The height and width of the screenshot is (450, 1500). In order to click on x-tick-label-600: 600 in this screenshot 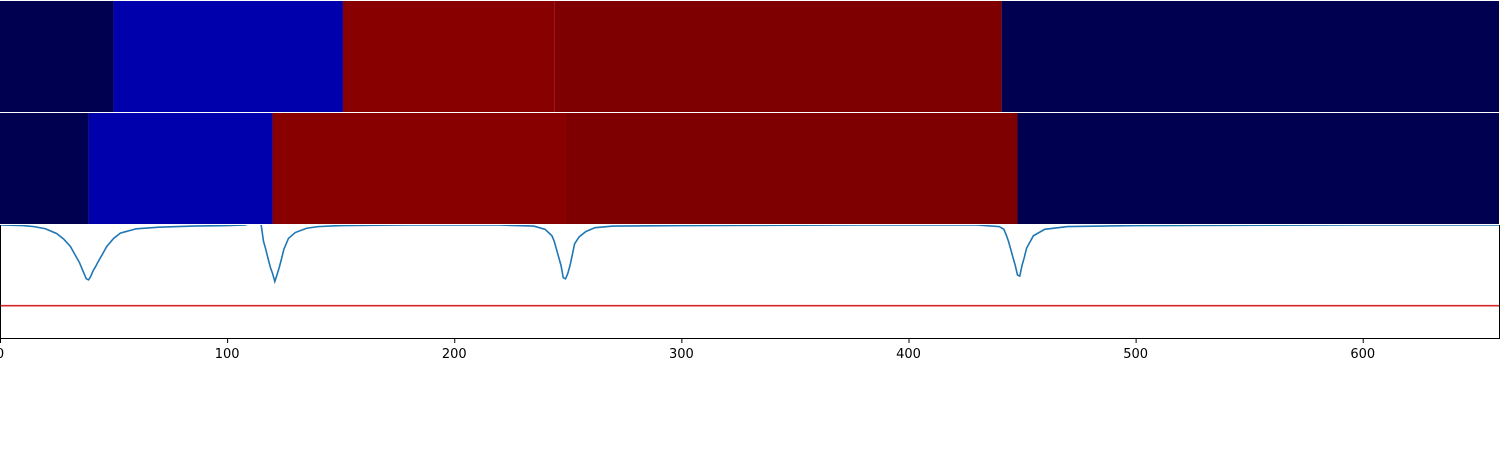, I will do `click(1362, 354)`.